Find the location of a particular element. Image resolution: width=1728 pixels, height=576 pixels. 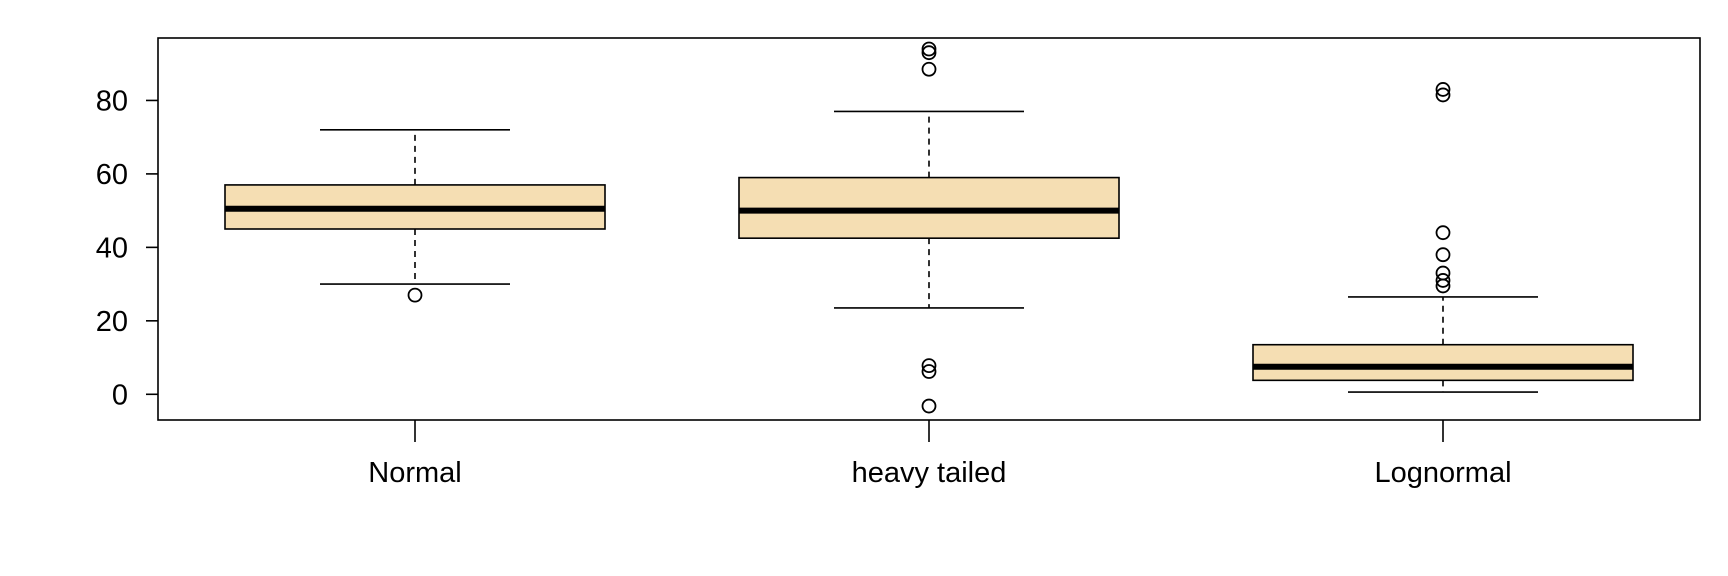

x-tick-label: Normal is located at coordinates (414, 473).